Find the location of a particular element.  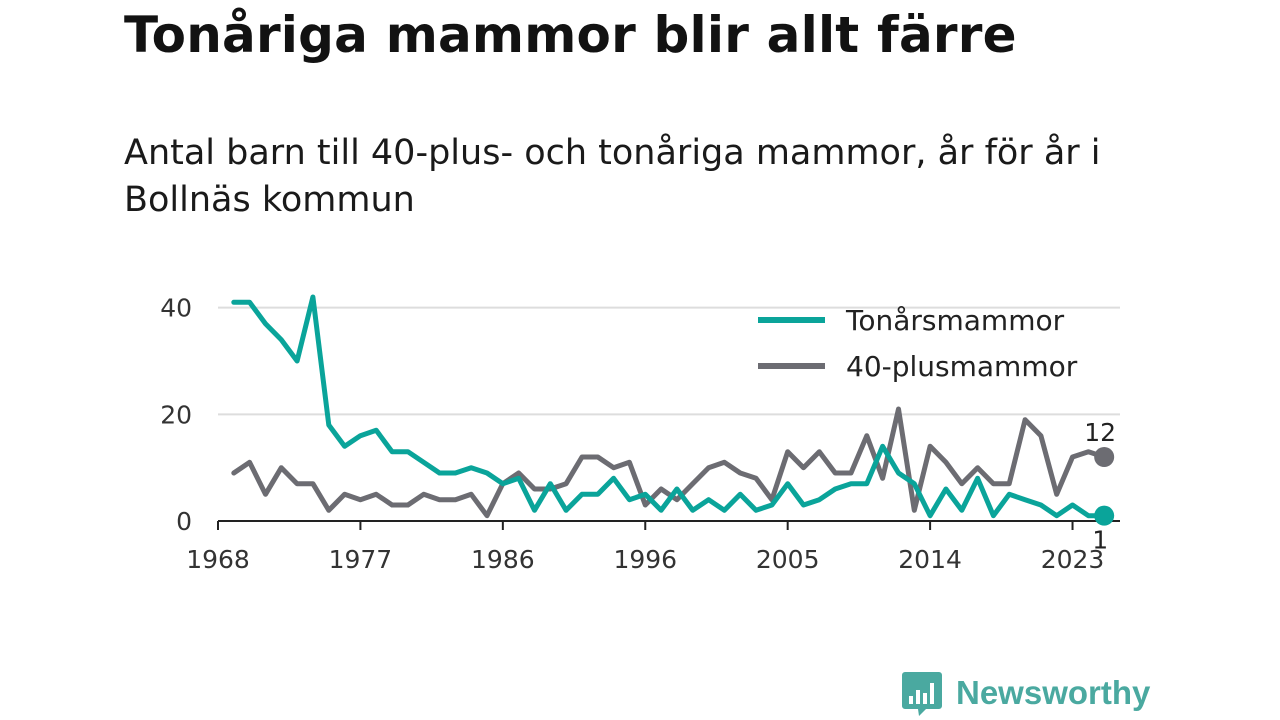

brand-logo: Newsworthy is located at coordinates (1026, 693).